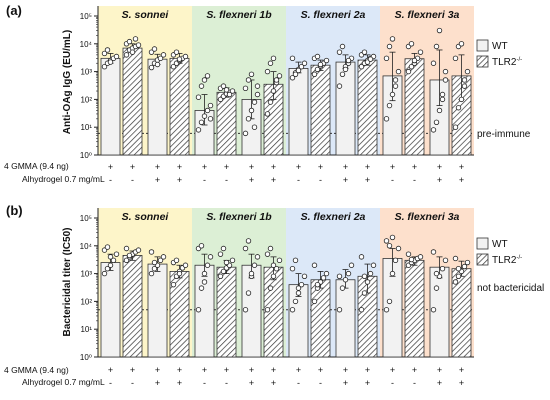 This screenshot has height=400, width=550. I want to click on panel-a-gmma-mark-0: +, so click(110, 167).